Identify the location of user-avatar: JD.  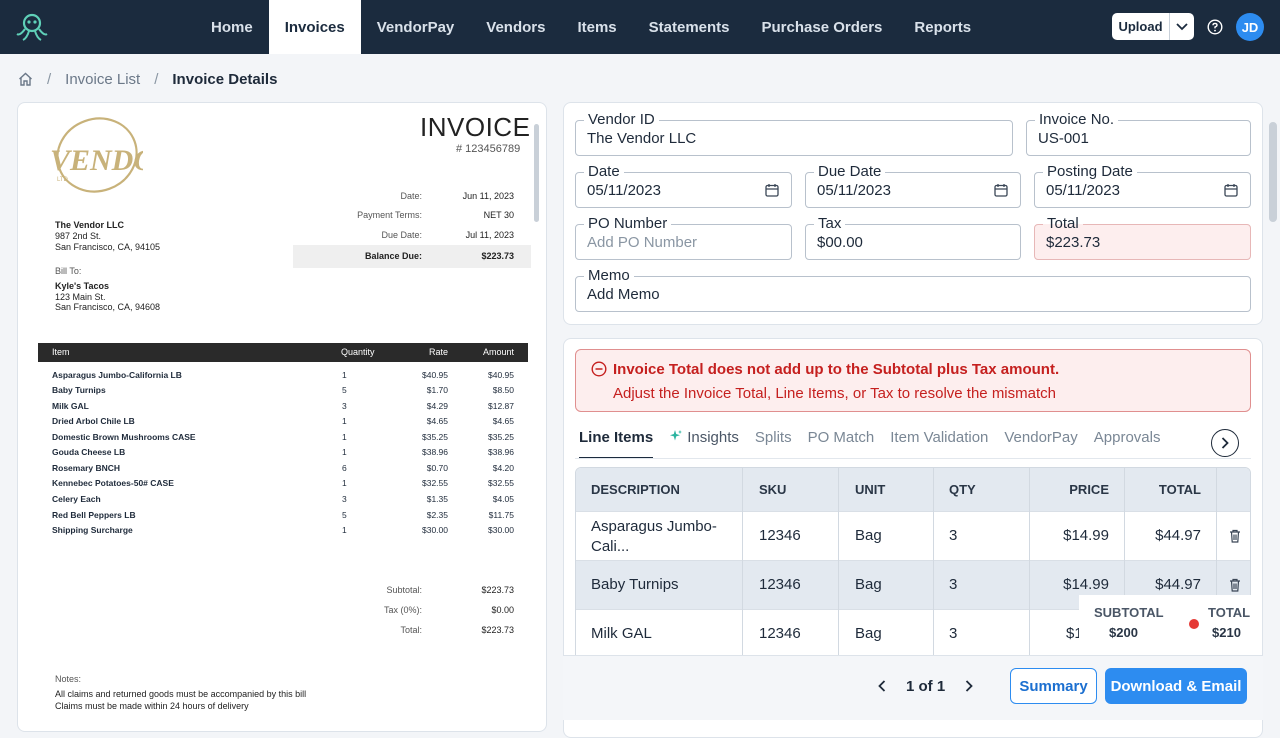
(1250, 27).